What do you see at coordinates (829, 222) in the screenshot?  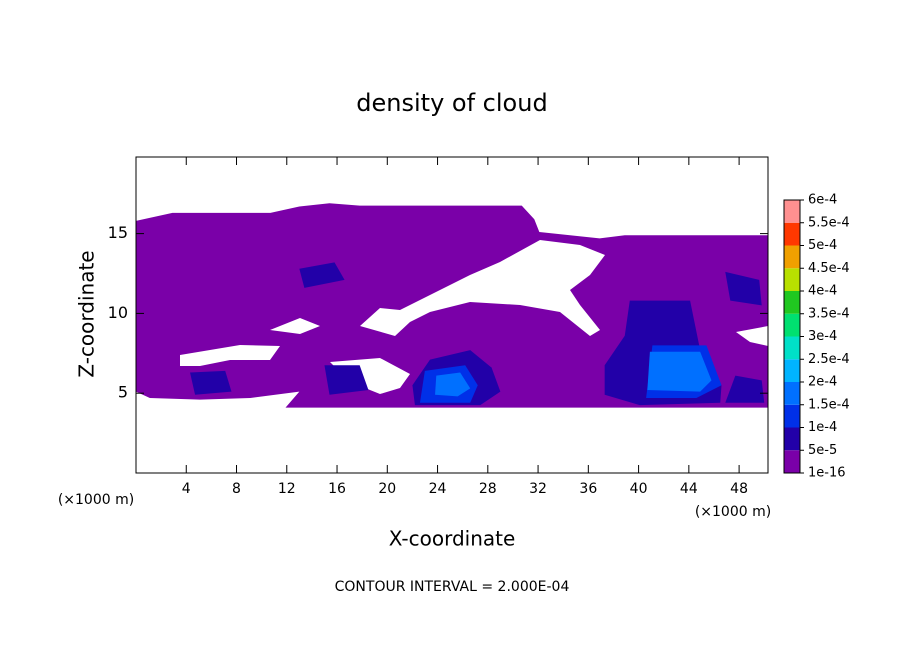 I see `colorbar-label: 5.5e-4` at bounding box center [829, 222].